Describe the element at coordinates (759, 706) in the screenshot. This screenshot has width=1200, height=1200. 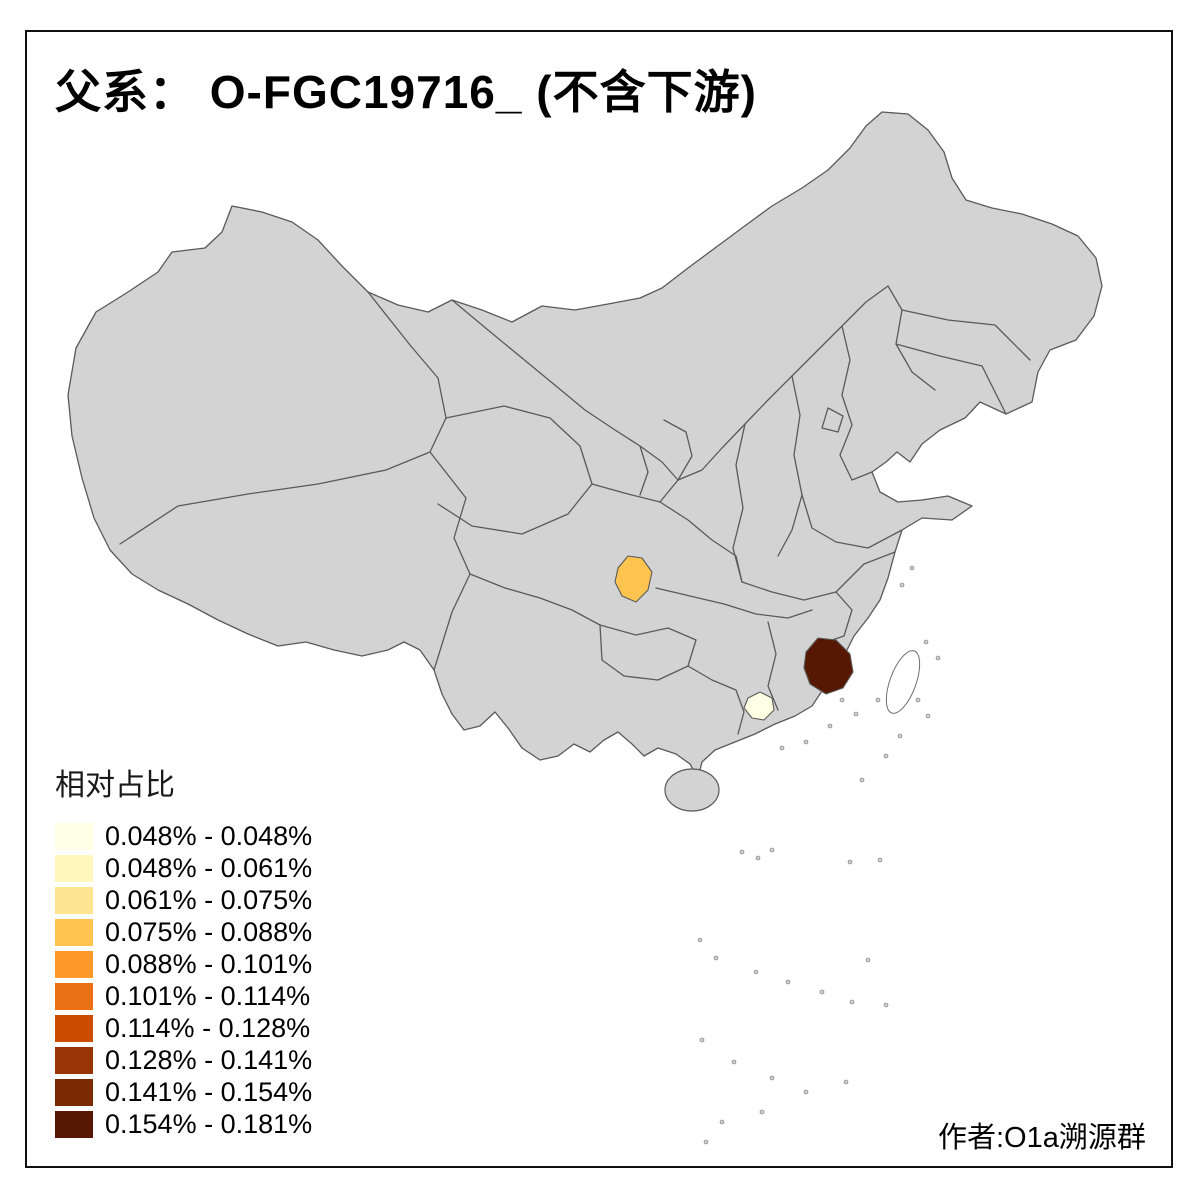
I see `map-region-south-pale` at that location.